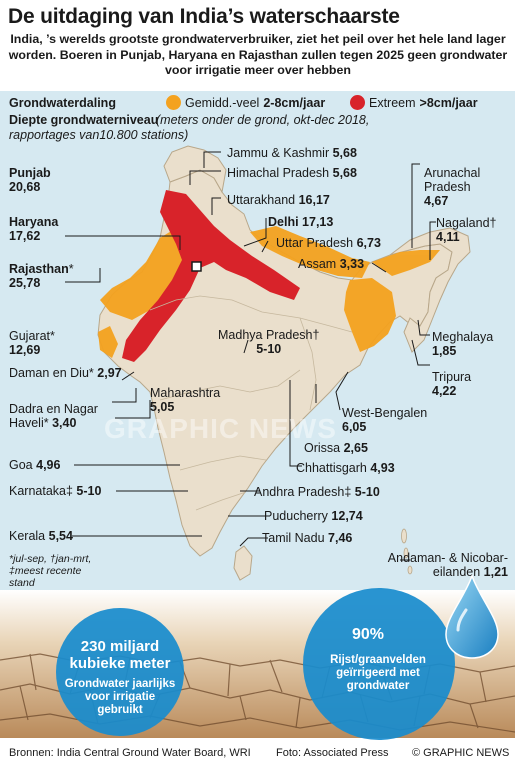 The height and width of the screenshot is (765, 515). Describe the element at coordinates (41, 536) in the screenshot. I see `label-kerala: Kerala 5,54` at that location.